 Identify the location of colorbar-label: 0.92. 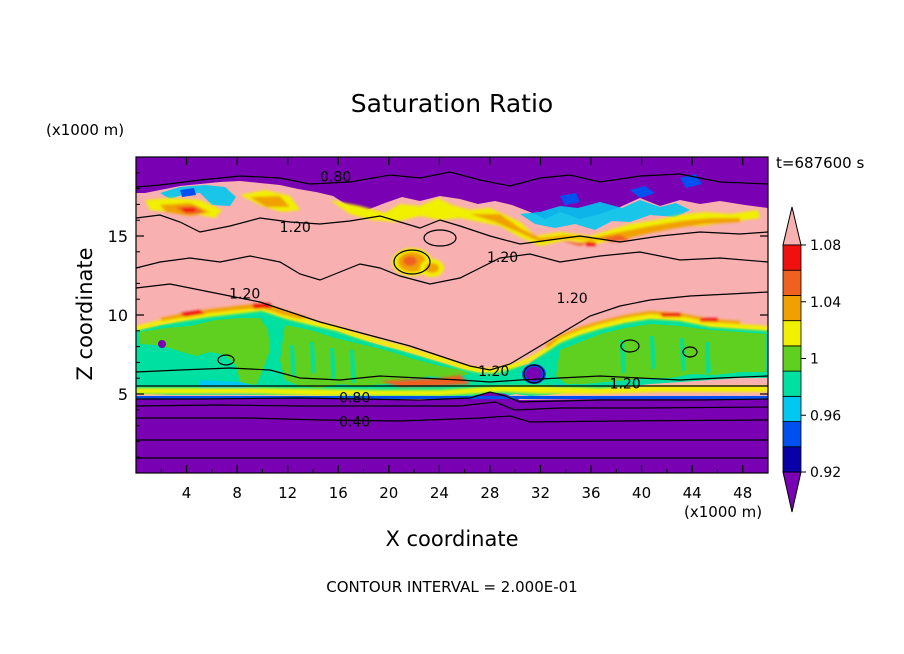
(825, 473).